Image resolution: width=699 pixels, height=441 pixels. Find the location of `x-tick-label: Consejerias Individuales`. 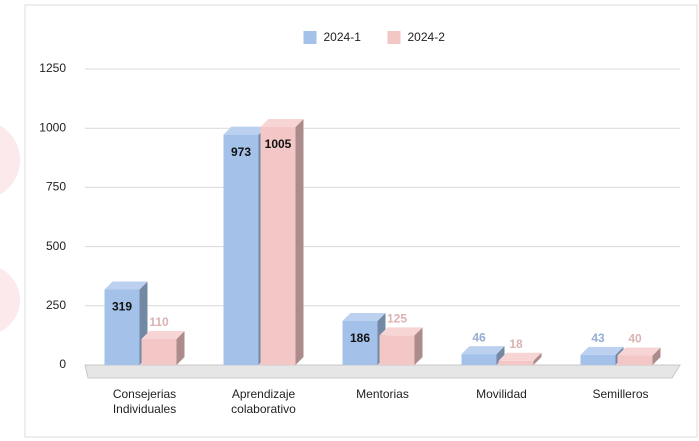

x-tick-label: Consejerias Individuales is located at coordinates (144, 401).